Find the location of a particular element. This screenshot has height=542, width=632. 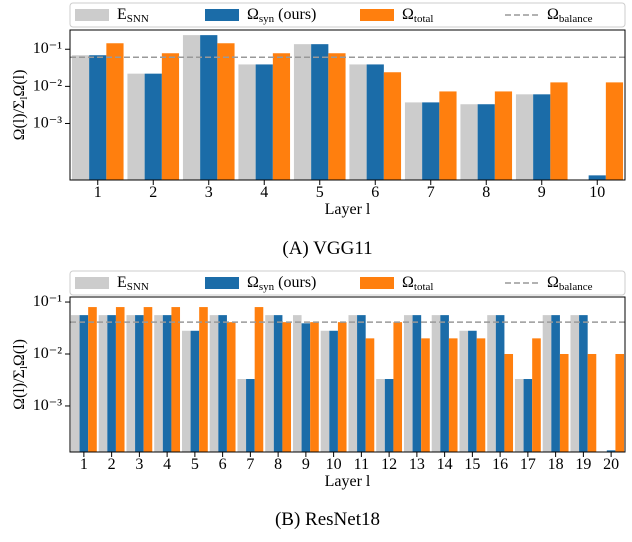

x-tick-label: 10 is located at coordinates (334, 464).